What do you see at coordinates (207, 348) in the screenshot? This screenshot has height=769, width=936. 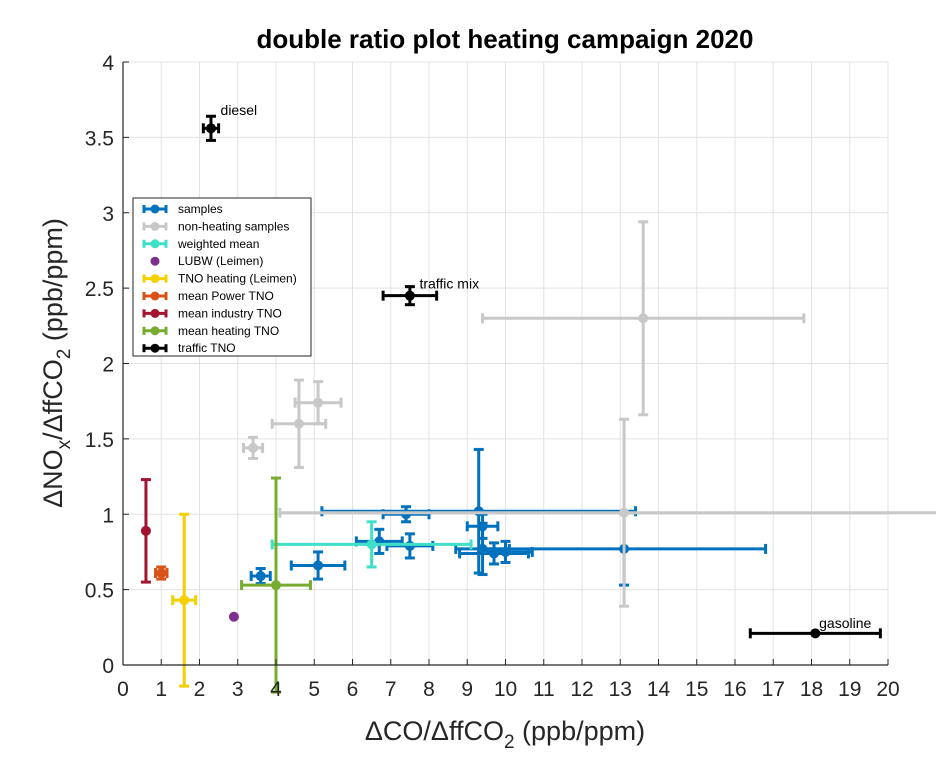 I see `legend-label: traffic TNO` at bounding box center [207, 348].